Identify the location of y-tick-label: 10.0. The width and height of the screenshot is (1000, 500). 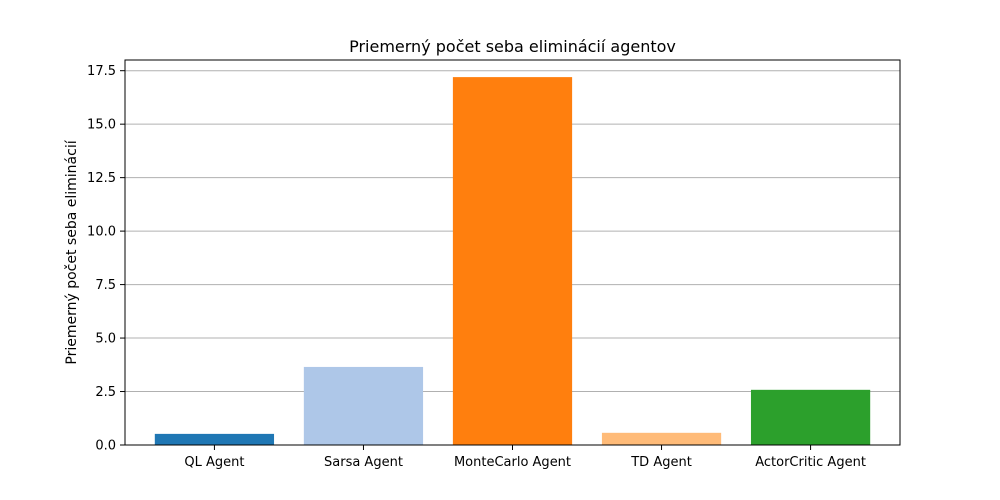
(101, 232).